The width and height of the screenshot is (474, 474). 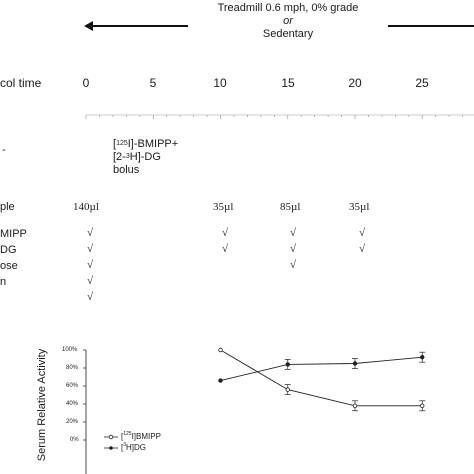 I want to click on series-line-bmipp, so click(x=321, y=378).